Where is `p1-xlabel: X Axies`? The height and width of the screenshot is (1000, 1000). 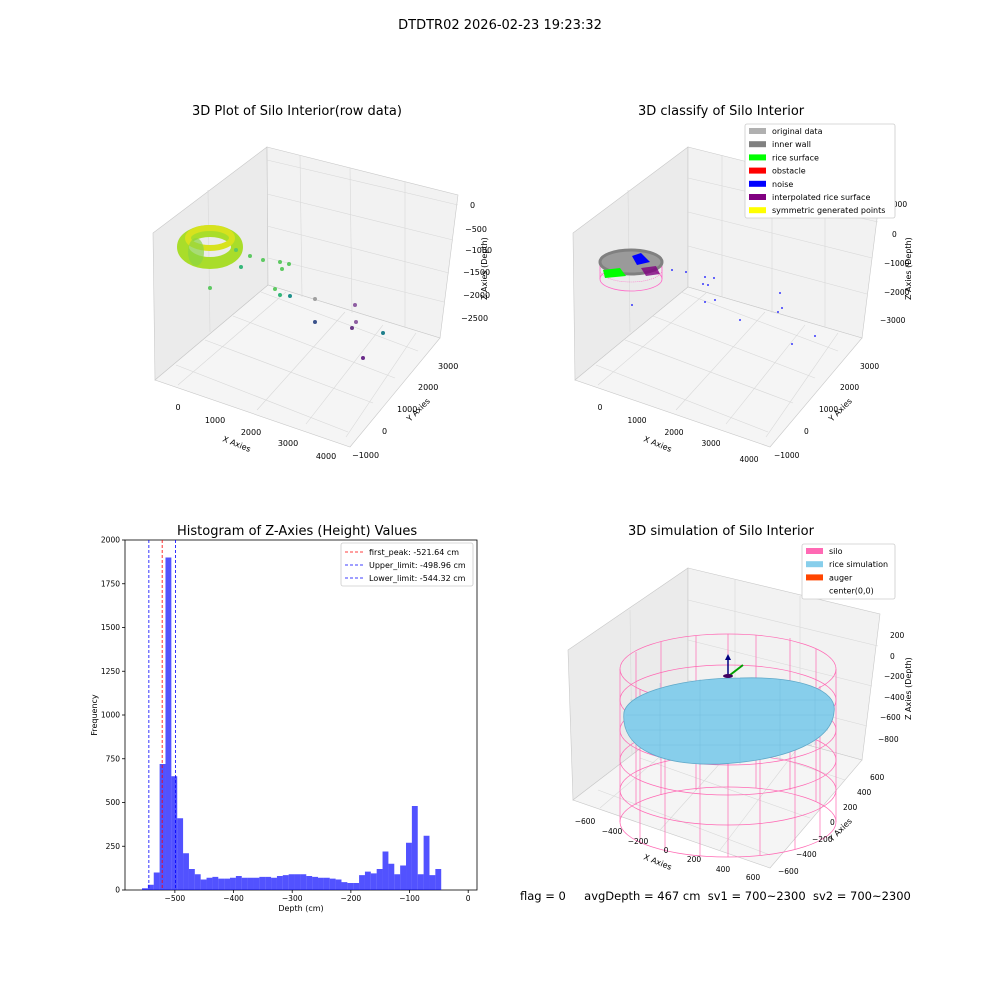 p1-xlabel: X Axies is located at coordinates (236, 444).